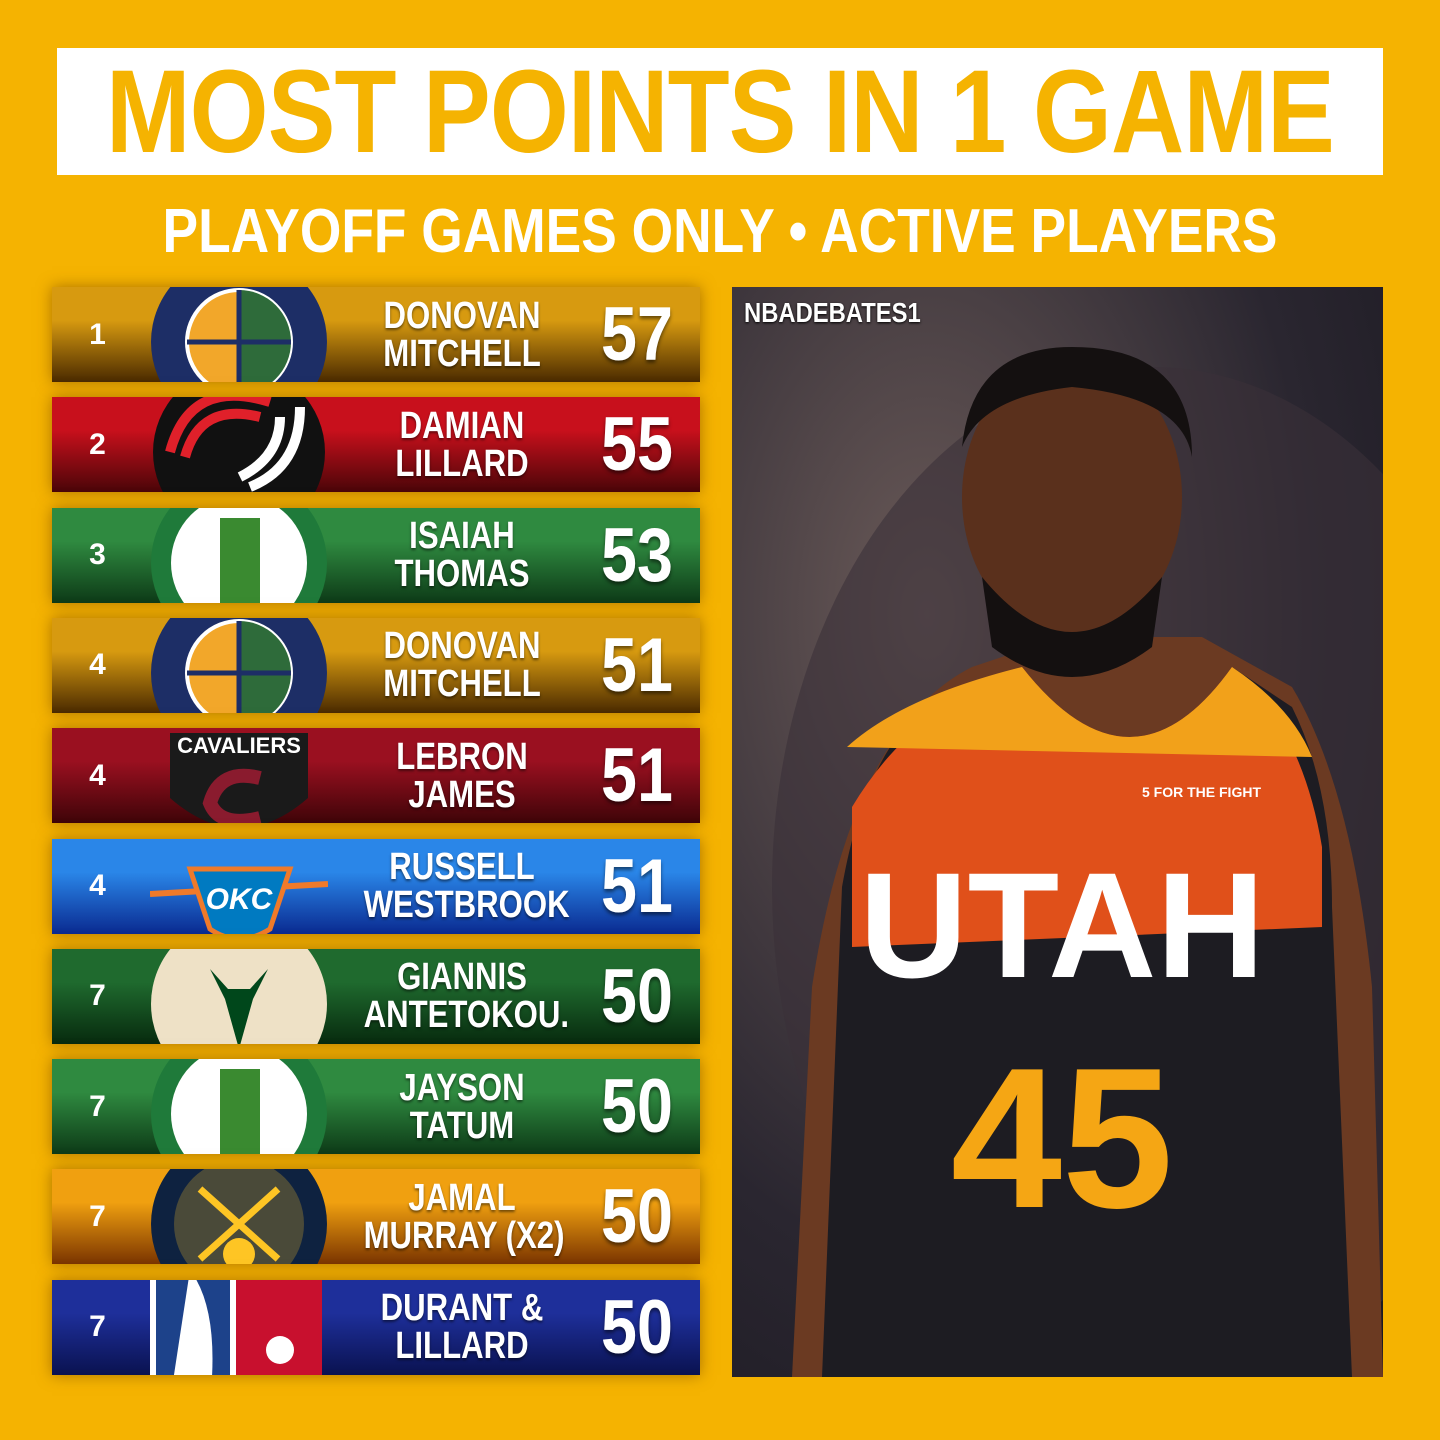  I want to click on rank: 2, so click(97, 444).